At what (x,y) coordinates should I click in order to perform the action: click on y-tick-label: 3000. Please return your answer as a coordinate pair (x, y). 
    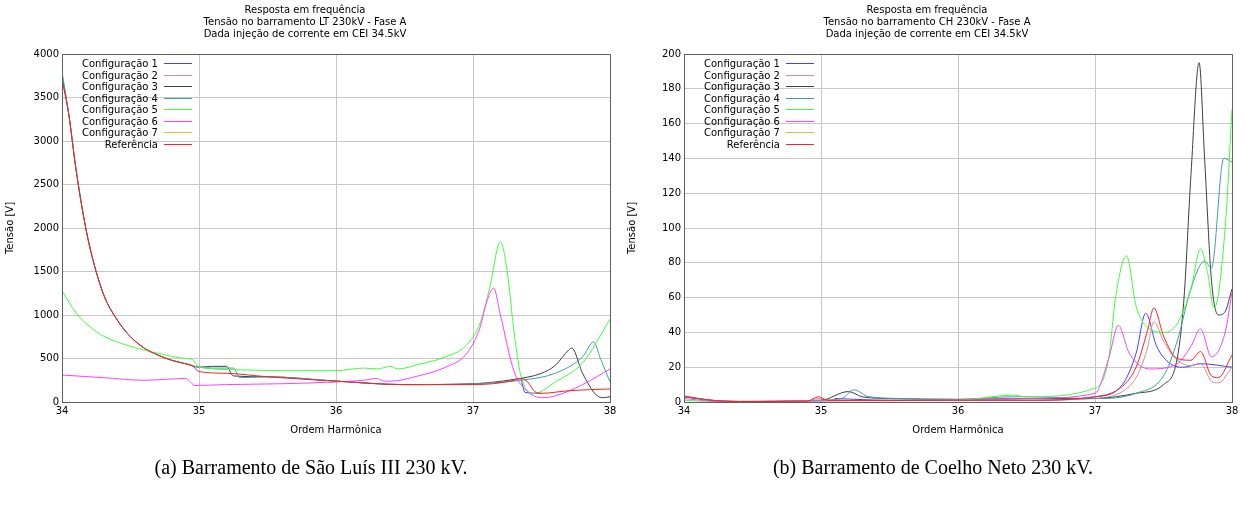
    Looking at the image, I should click on (46, 140).